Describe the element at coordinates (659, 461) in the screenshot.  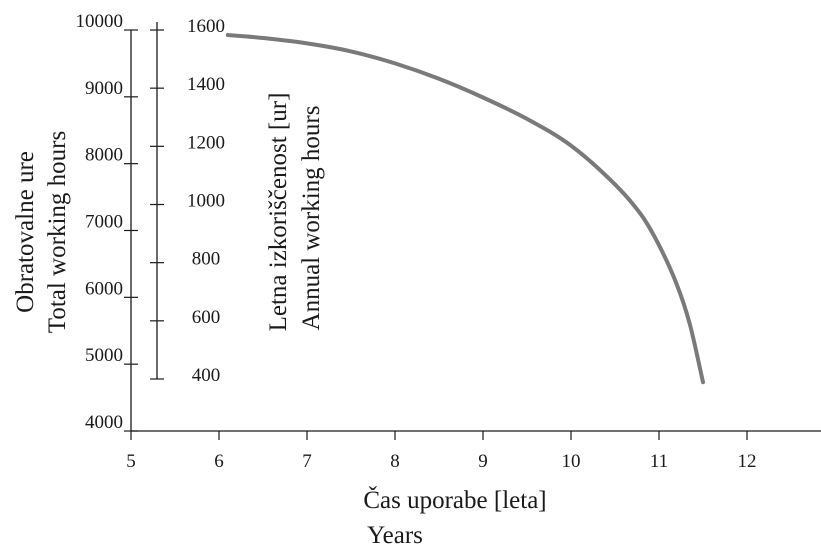
I see `x-tick-label: 11` at that location.